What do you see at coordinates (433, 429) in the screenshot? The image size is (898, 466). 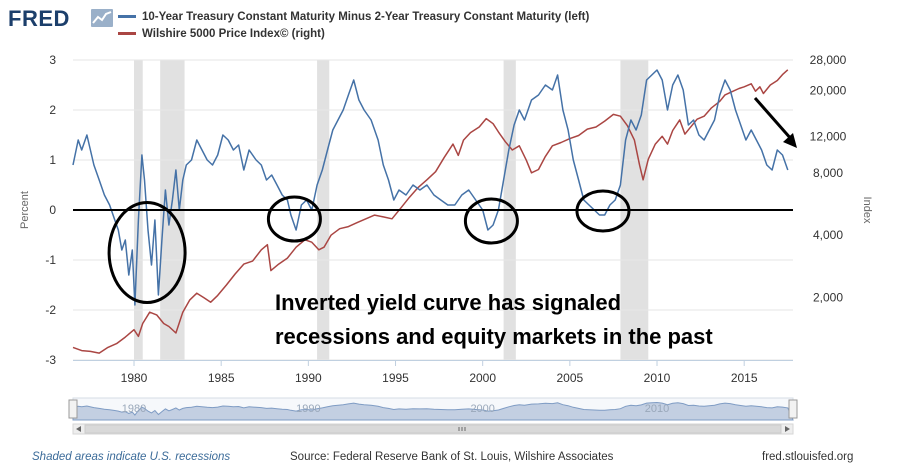 I see `scrollbar-thumb` at bounding box center [433, 429].